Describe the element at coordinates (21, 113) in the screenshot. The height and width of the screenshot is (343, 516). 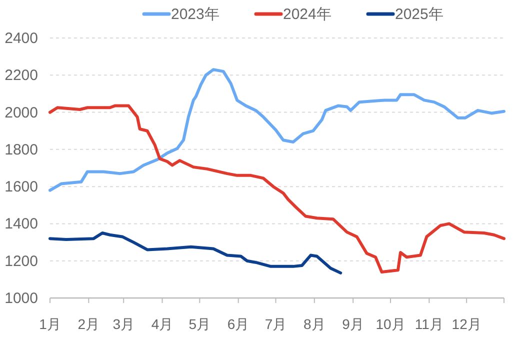
I see `y-tick-label: 2000` at that location.